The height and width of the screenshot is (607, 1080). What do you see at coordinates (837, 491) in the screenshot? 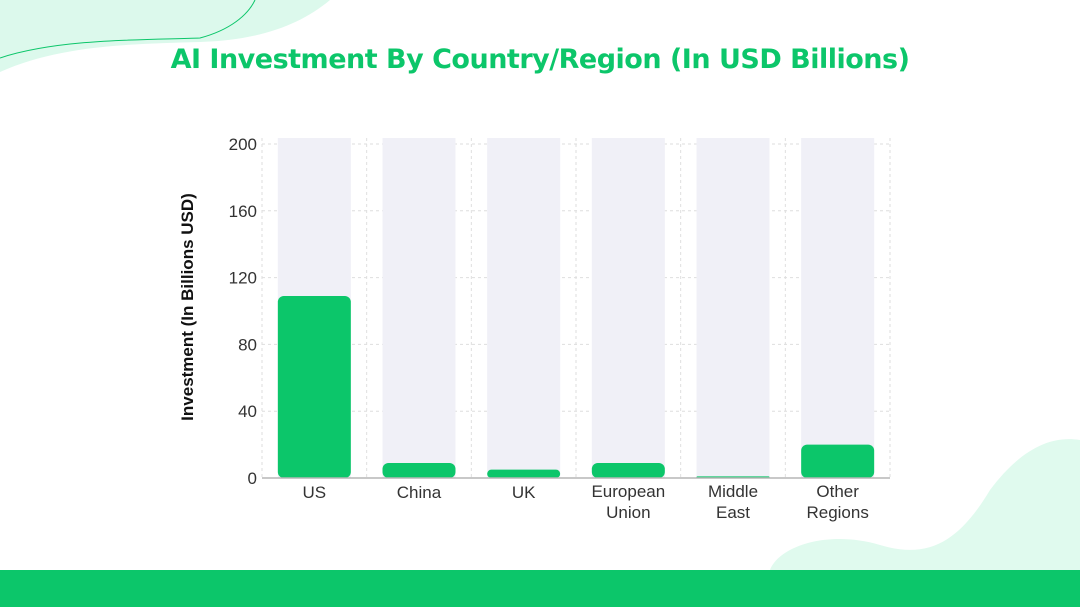
I see `x-tick-label: Other` at bounding box center [837, 491].